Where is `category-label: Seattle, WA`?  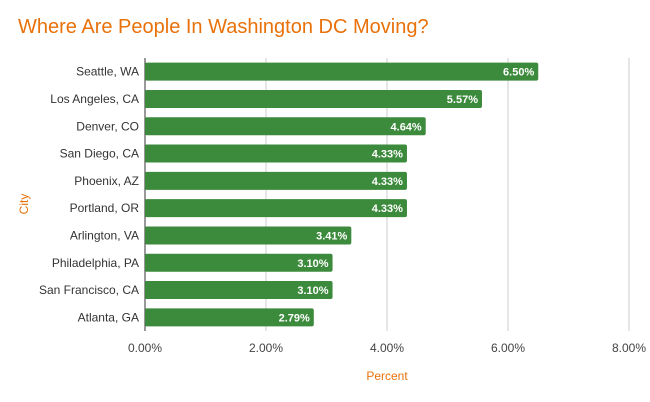 category-label: Seattle, WA is located at coordinates (107, 72).